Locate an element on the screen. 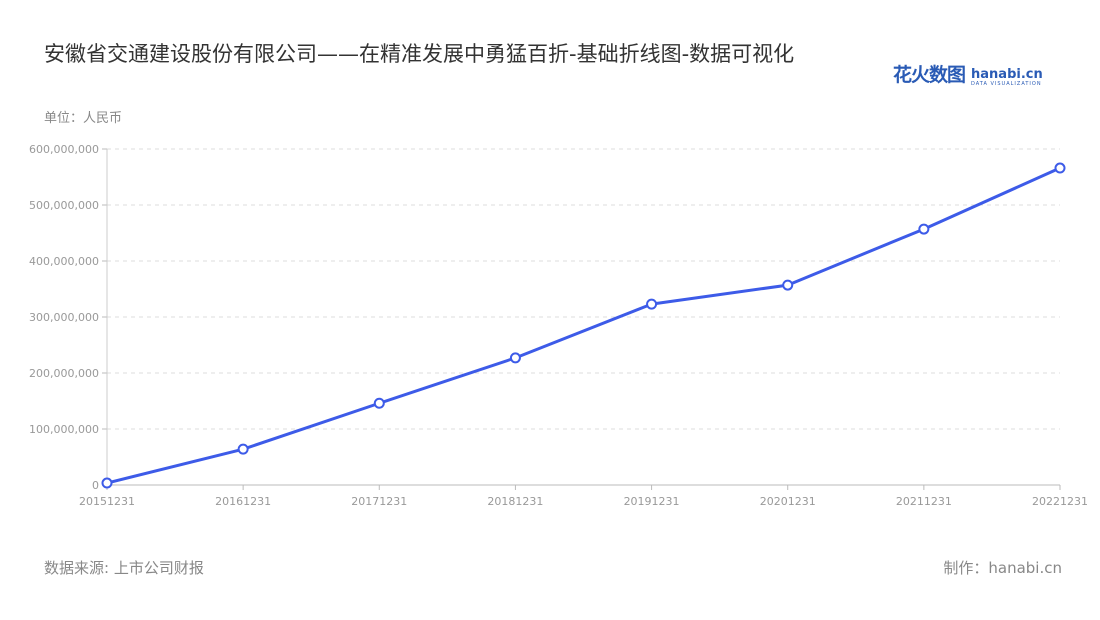 The width and height of the screenshot is (1100, 620). logo-en: hanabi.cn is located at coordinates (1007, 74).